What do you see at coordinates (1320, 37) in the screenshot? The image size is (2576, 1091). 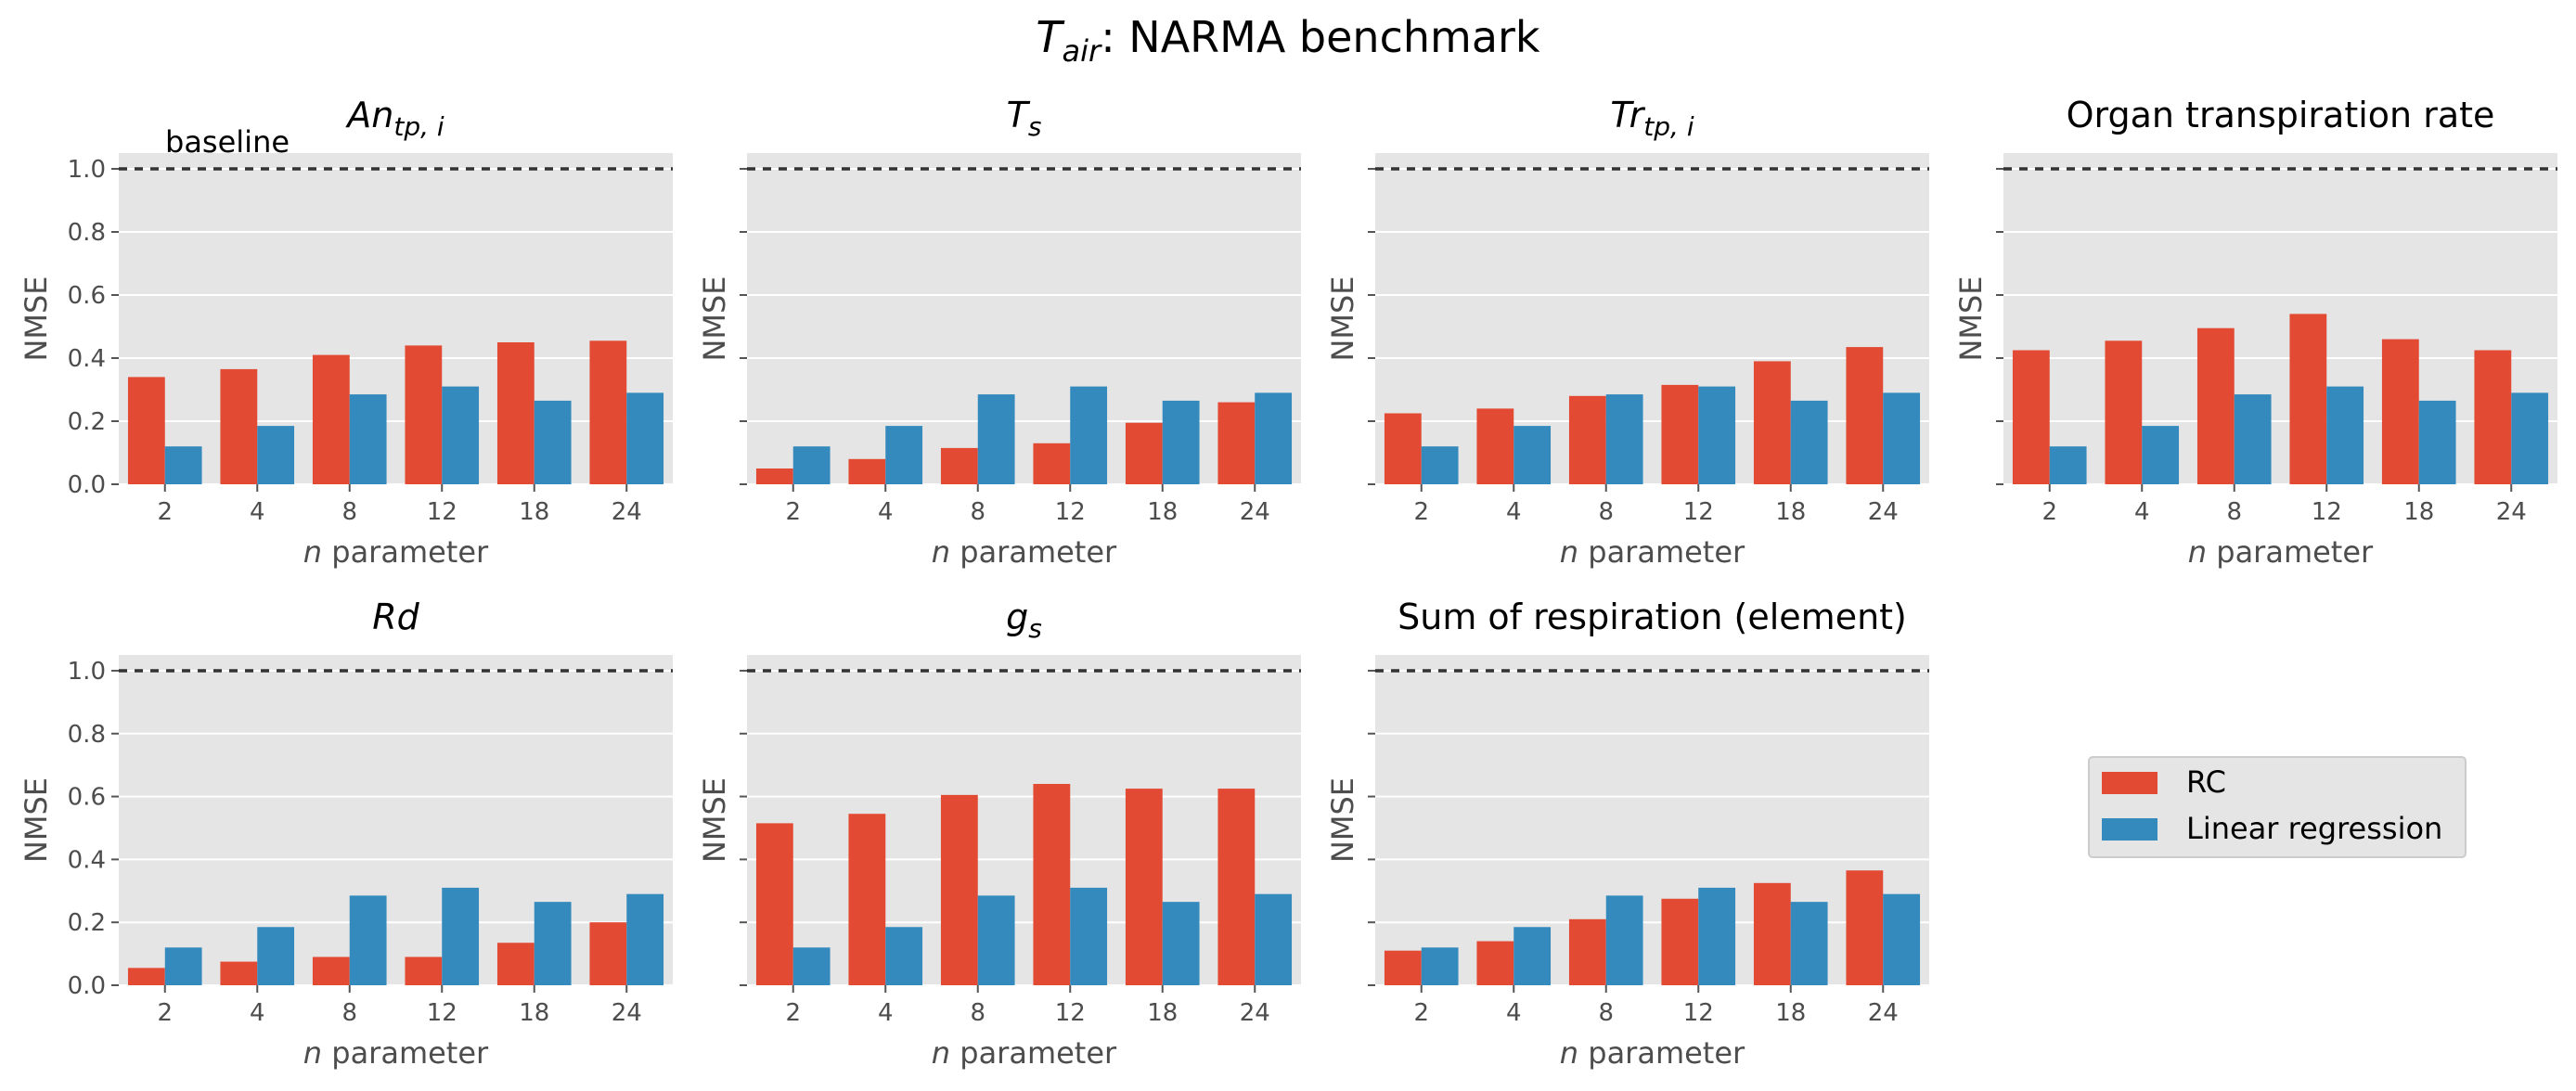 I see `figure-title-rest: : NARMA benchmark` at bounding box center [1320, 37].